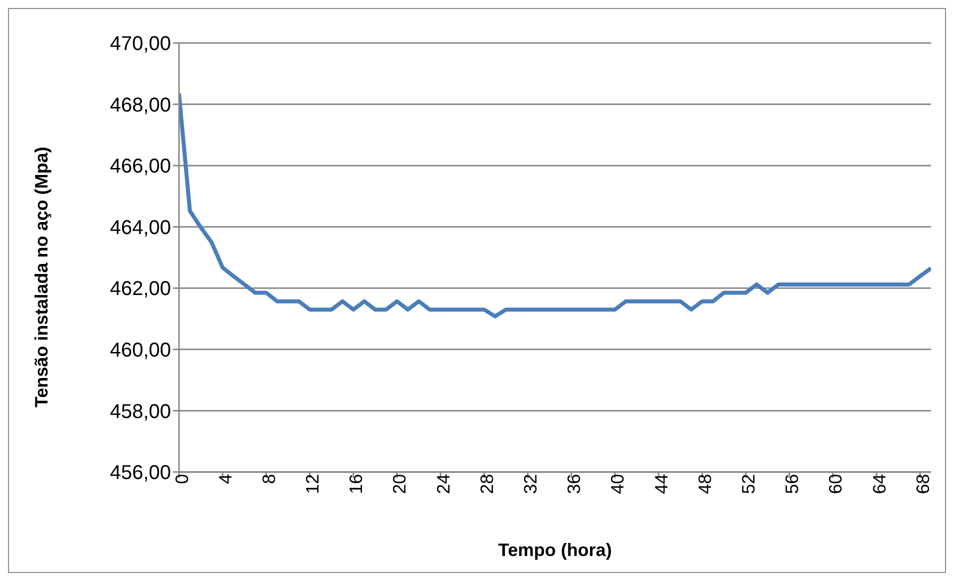  Describe the element at coordinates (530, 484) in the screenshot. I see `x-tick-label: 32` at that location.